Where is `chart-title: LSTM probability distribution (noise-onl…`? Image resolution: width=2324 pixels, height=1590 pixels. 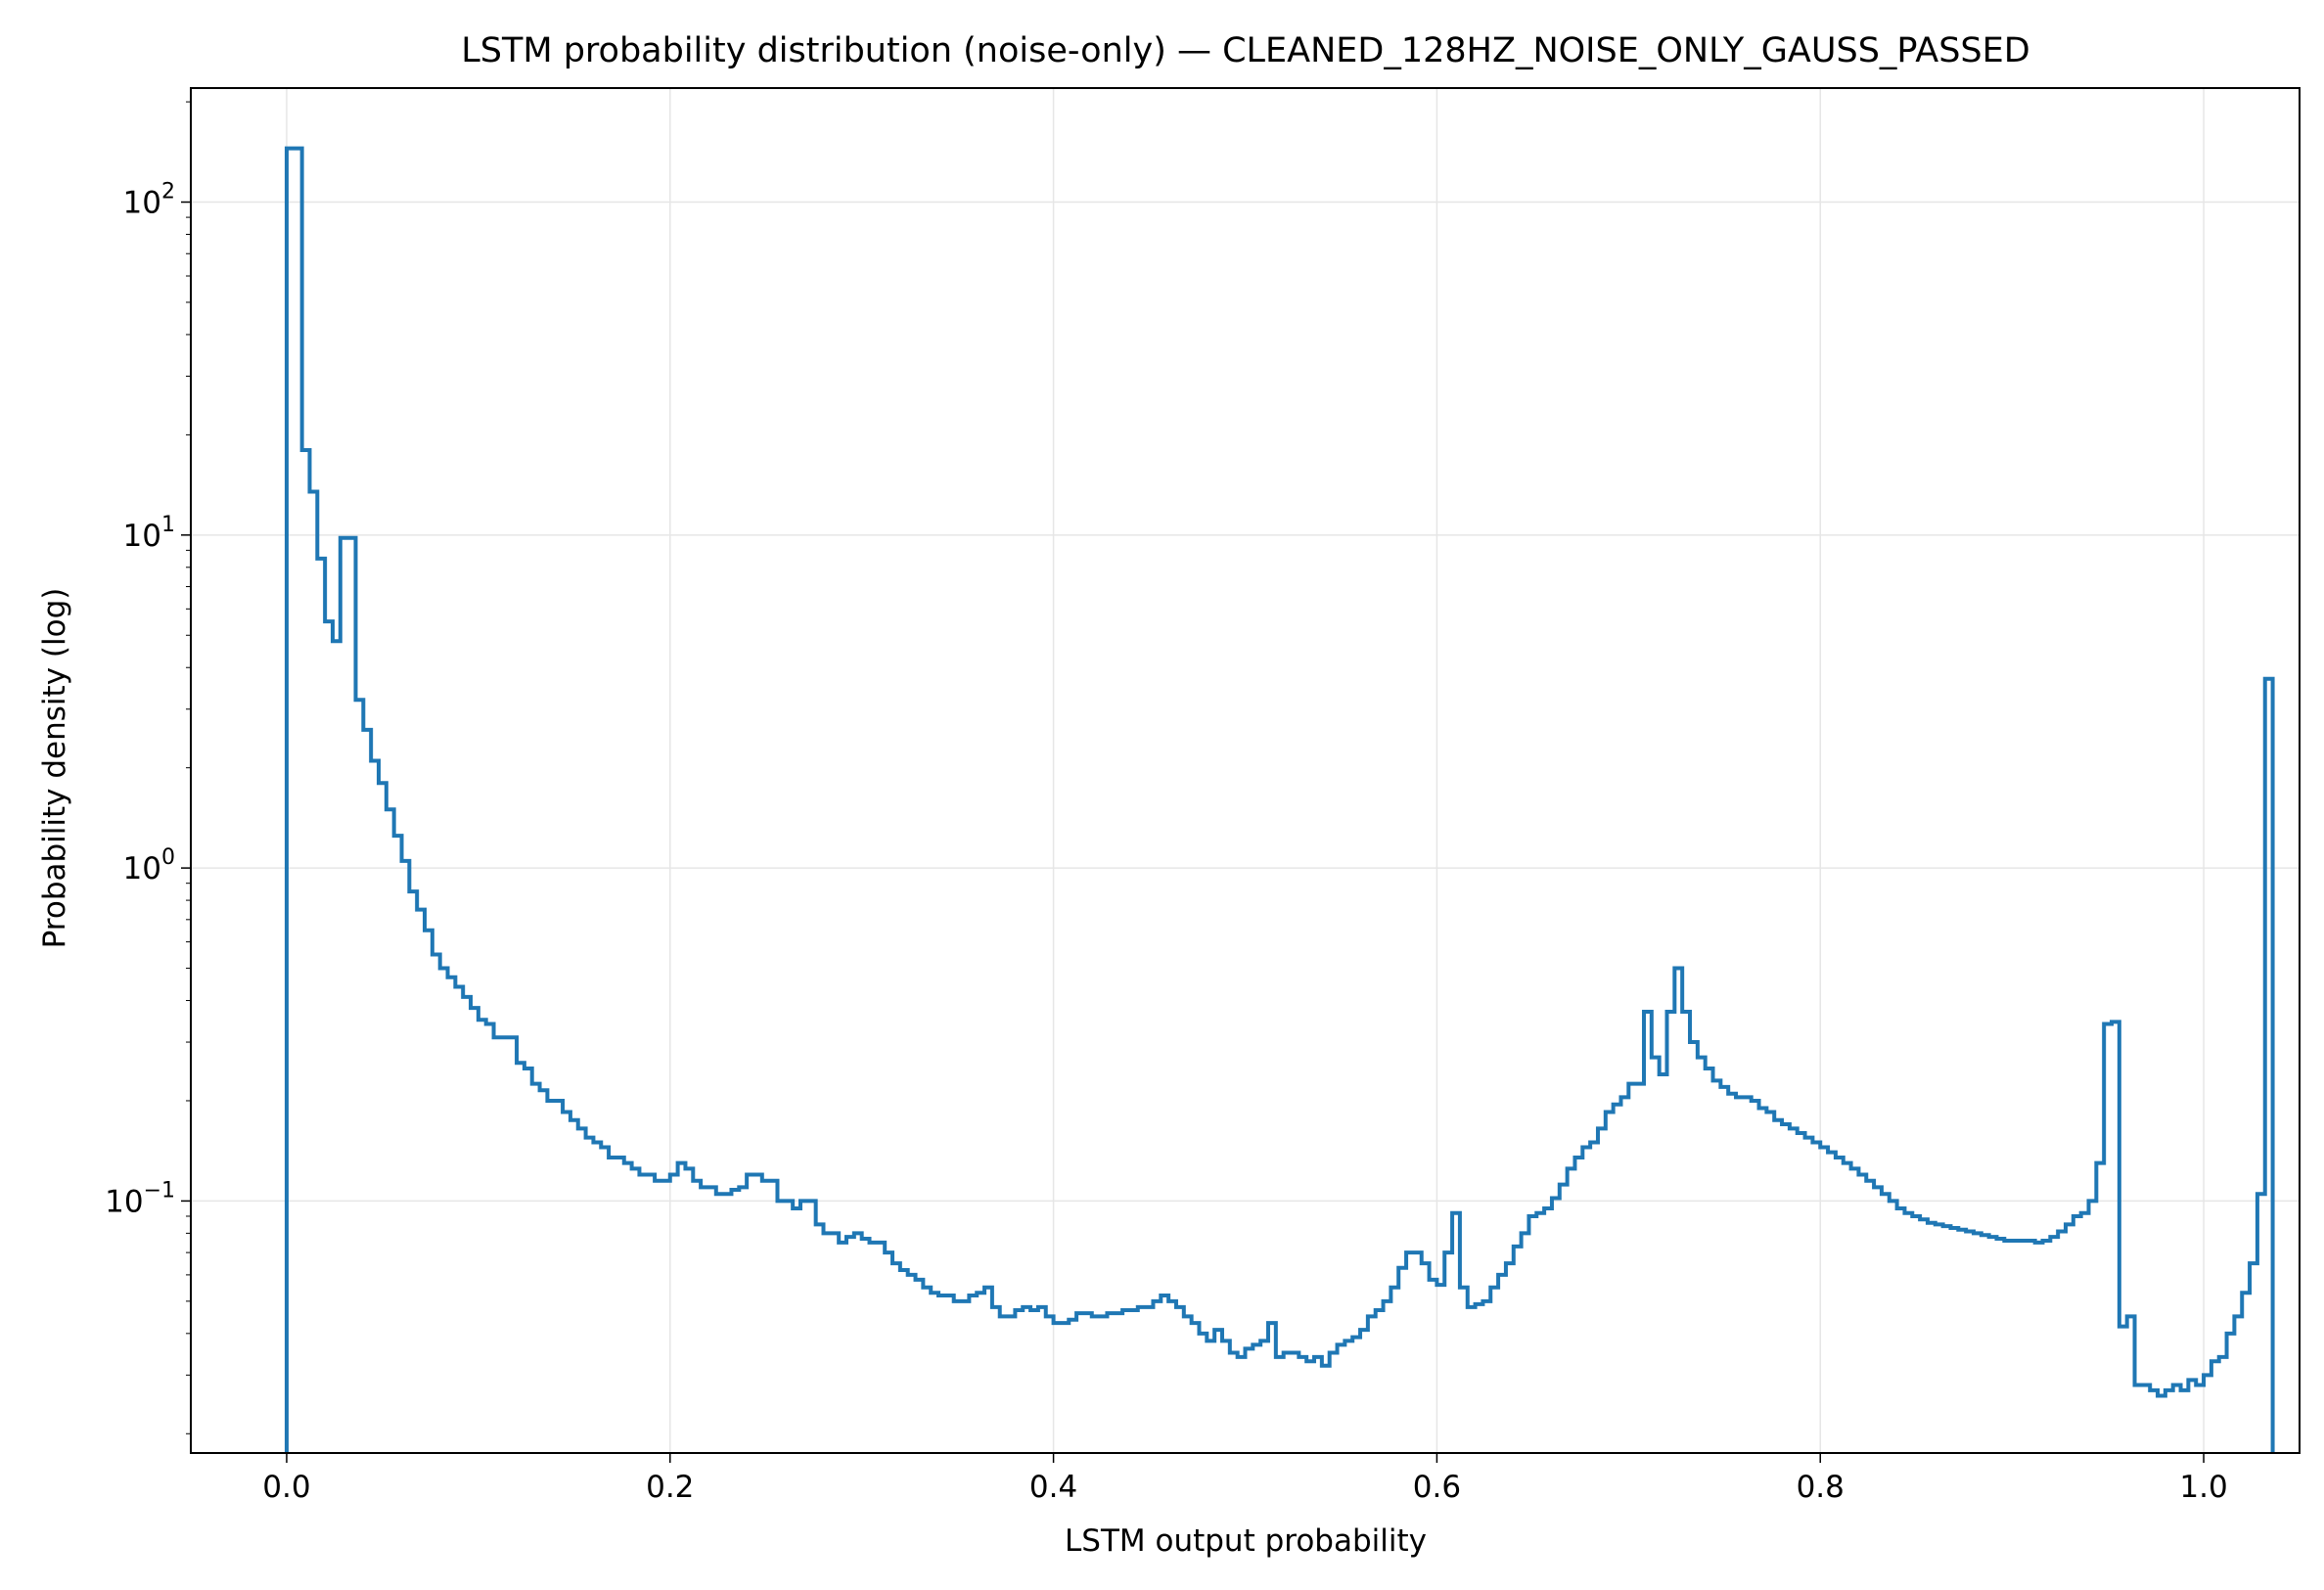
chart-title: LSTM probability distribution (noise-onl… is located at coordinates (1245, 51).